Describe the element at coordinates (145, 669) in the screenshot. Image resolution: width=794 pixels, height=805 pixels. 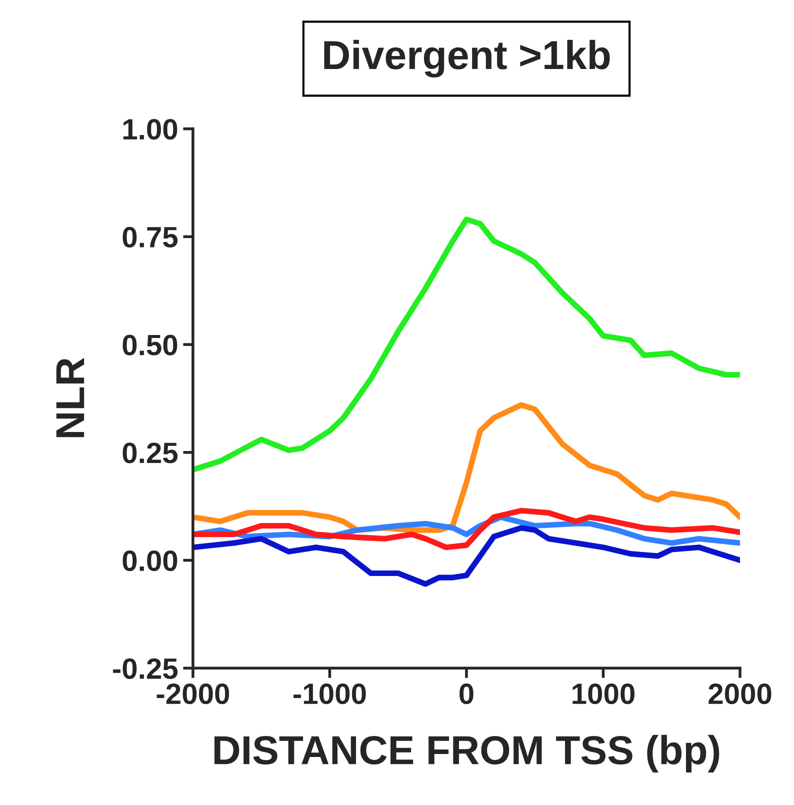
I see `y-tick-label: -0.25` at that location.